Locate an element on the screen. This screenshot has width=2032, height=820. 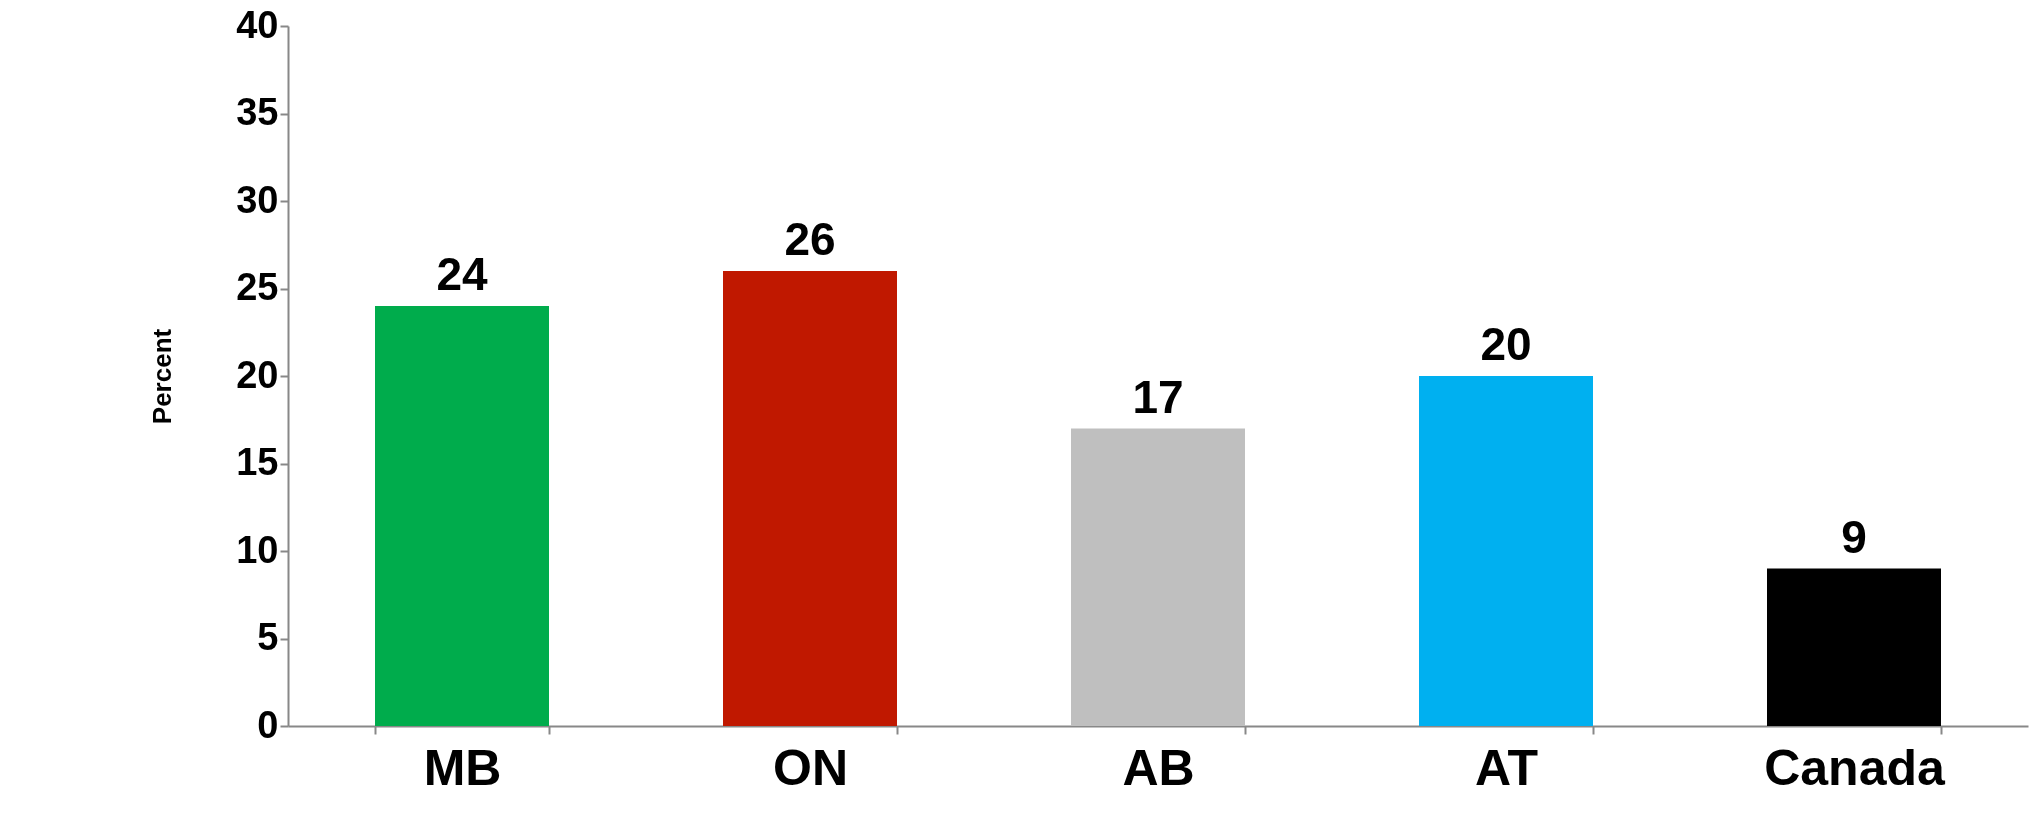
x-tick-label: Canada is located at coordinates (1855, 767).